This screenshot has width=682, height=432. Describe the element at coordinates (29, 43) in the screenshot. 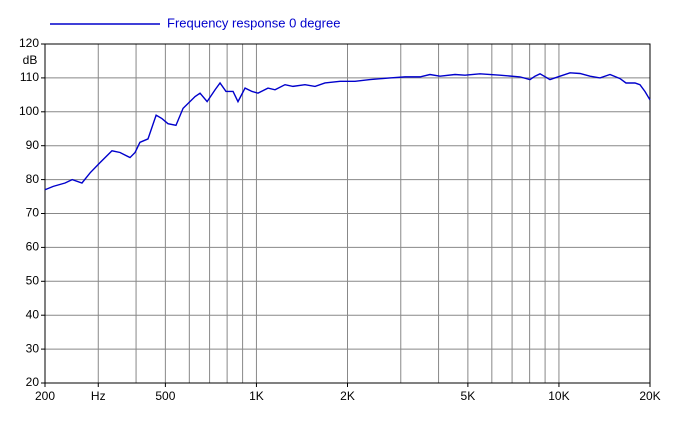

I see `y-tick-label: 120` at that location.